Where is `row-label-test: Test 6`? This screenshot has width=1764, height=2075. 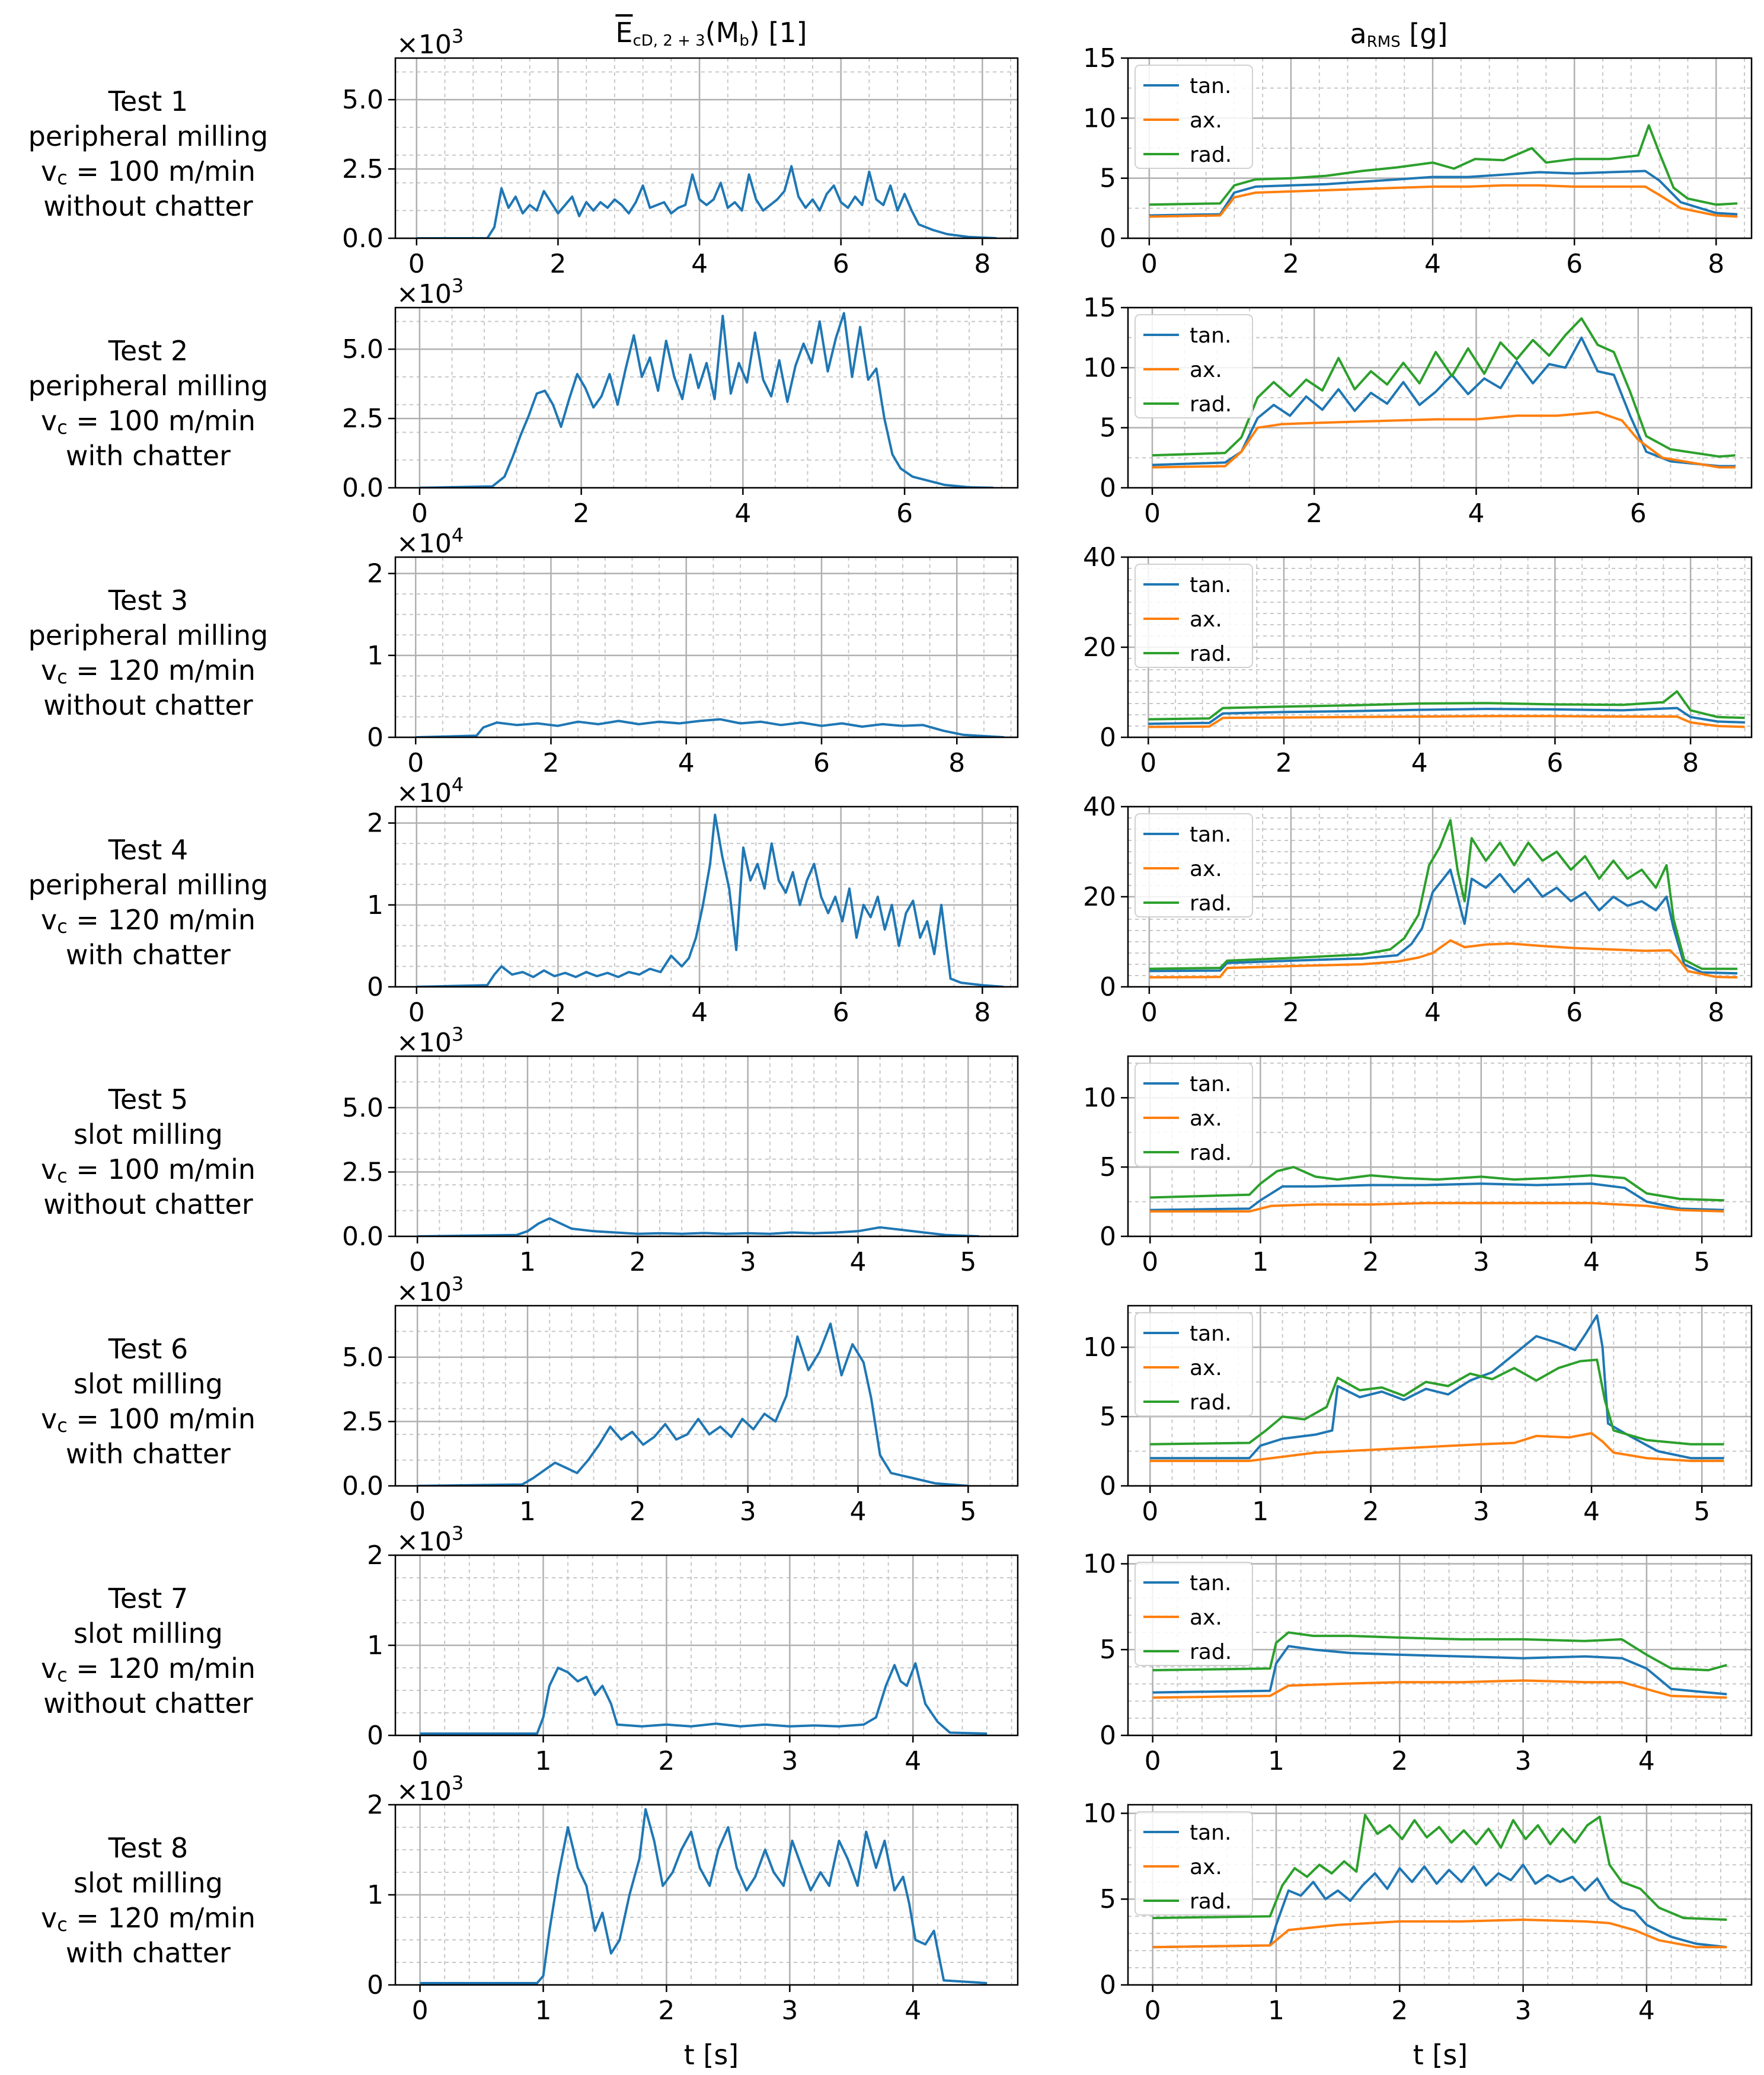
row-label-test: Test 6 is located at coordinates (148, 1349).